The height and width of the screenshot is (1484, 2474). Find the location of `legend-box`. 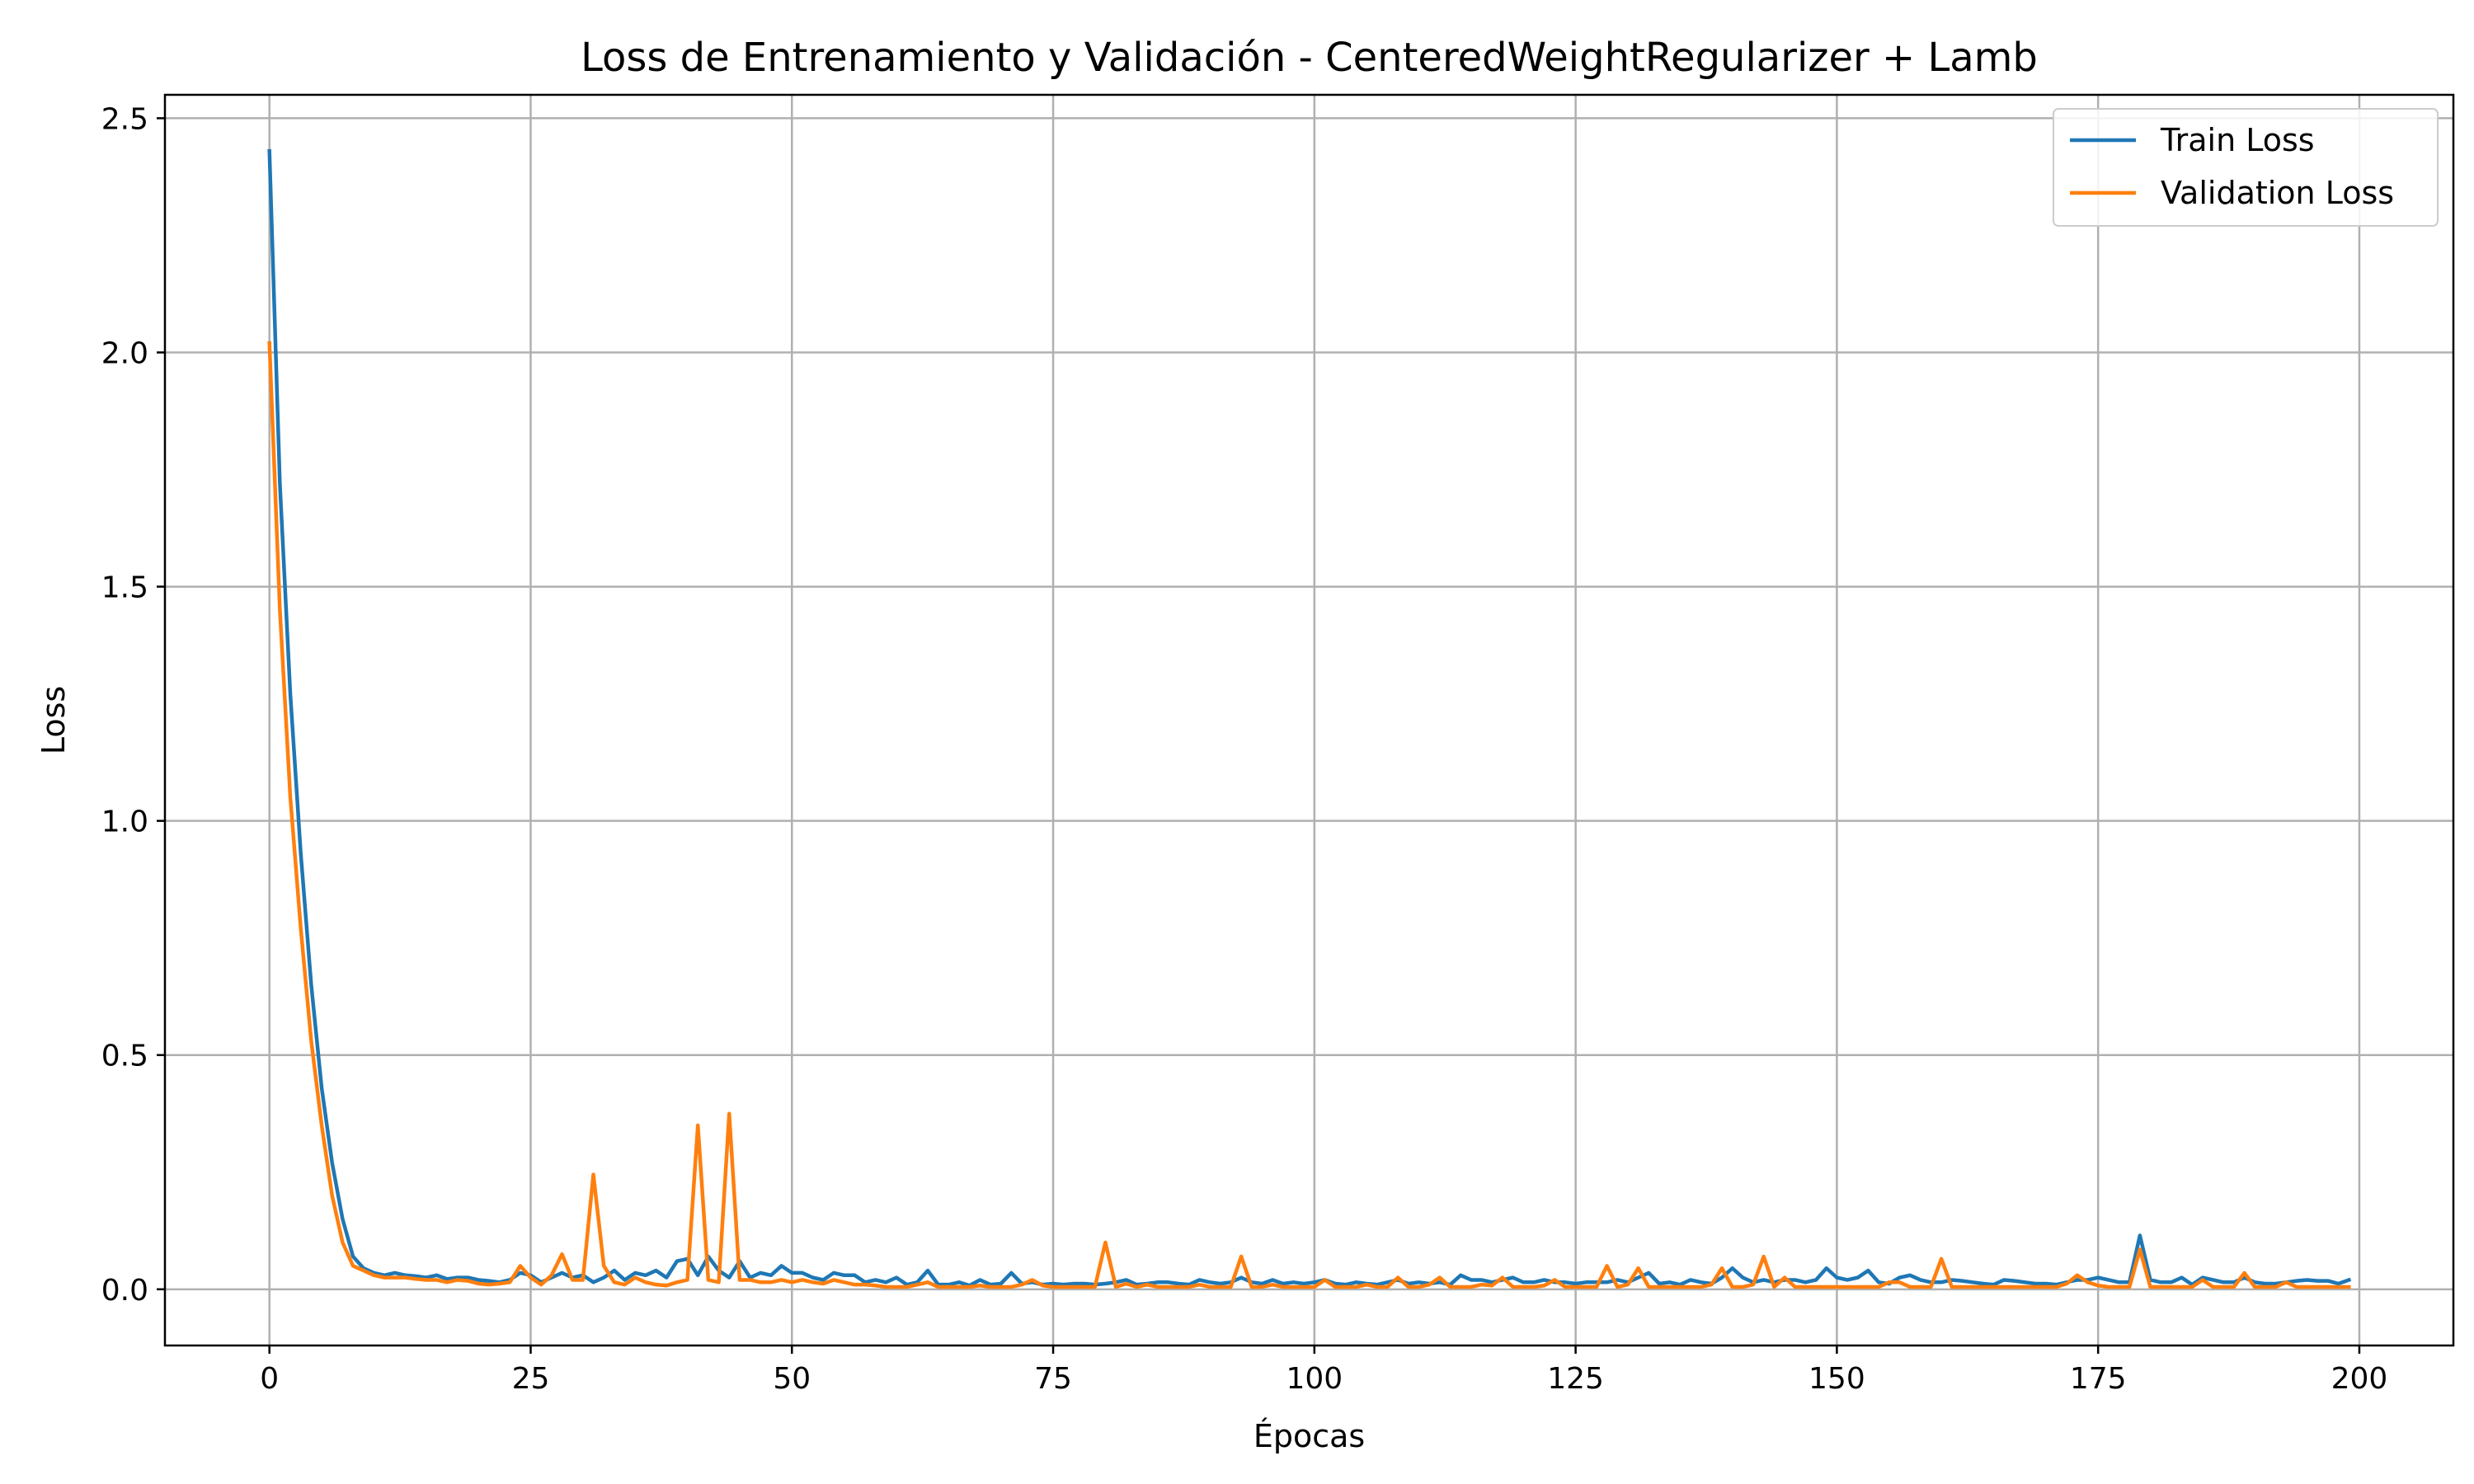

legend-box is located at coordinates (2246, 167).